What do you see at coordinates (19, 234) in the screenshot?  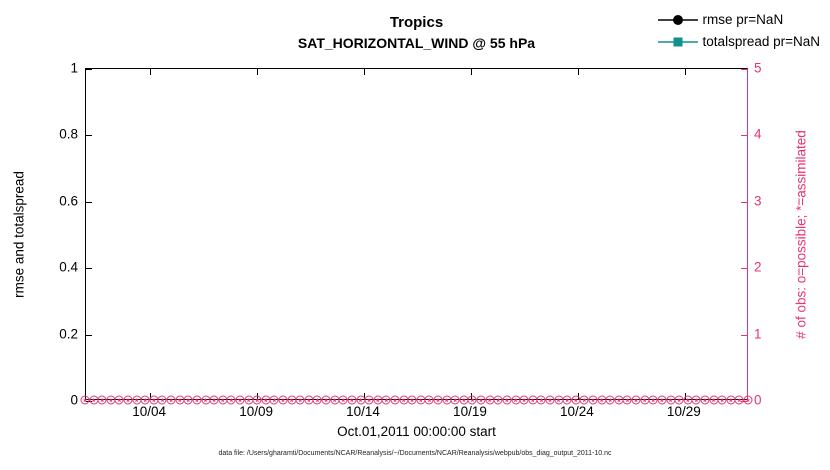 I see `left-y-axis-label: rmse and totalspread` at bounding box center [19, 234].